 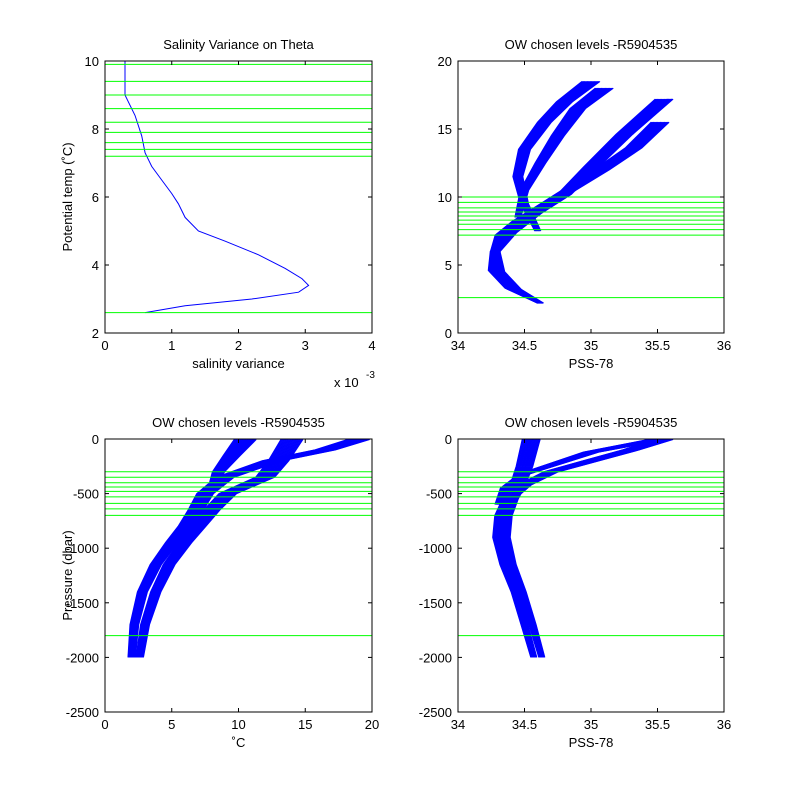 What do you see at coordinates (371, 345) in the screenshot?
I see `x-tick-label-1-5: 4` at bounding box center [371, 345].